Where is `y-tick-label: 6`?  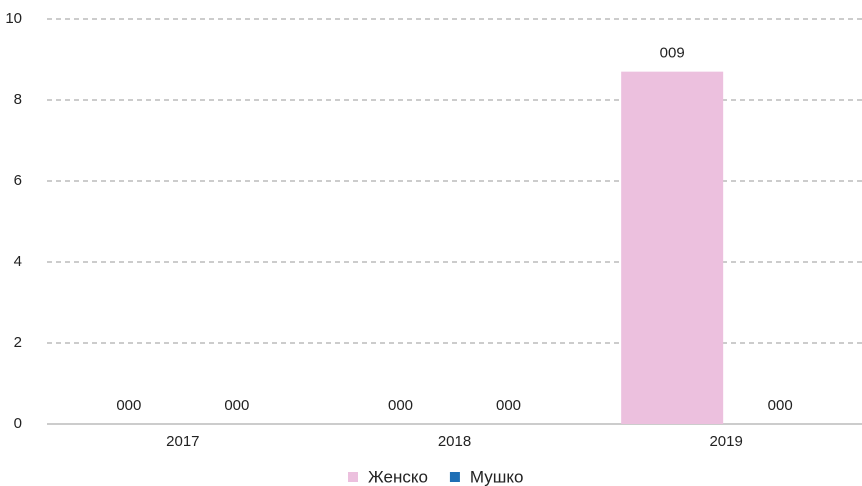 y-tick-label: 6 is located at coordinates (18, 180).